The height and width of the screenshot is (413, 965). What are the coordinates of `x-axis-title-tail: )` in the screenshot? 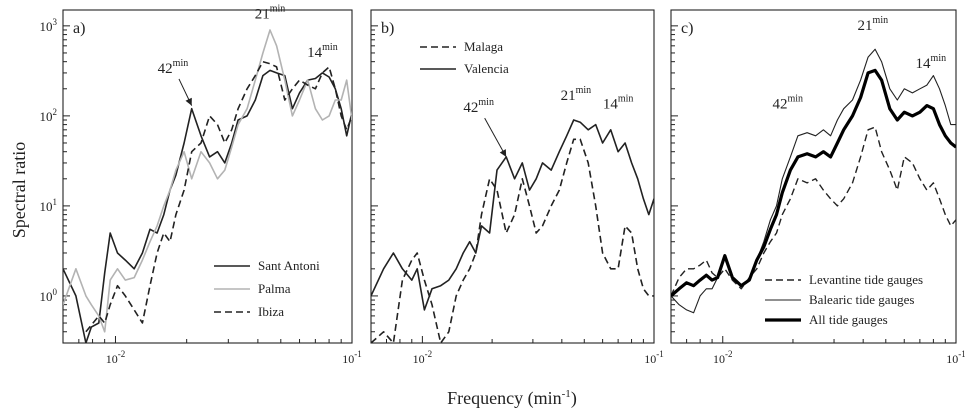 It's located at (574, 398).